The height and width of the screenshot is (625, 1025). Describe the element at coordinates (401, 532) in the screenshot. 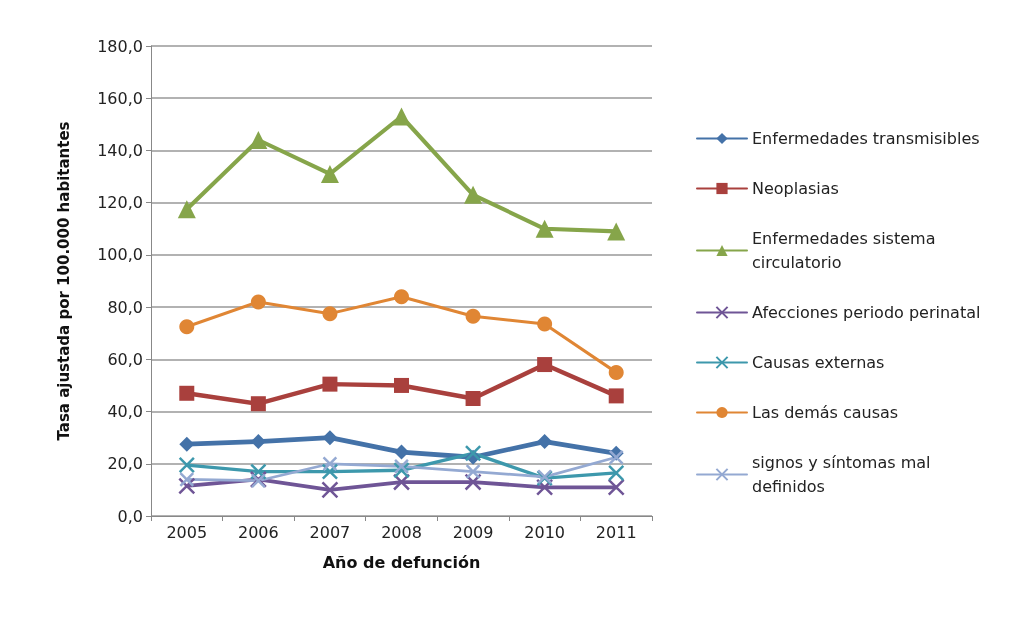

I see `x-tick-label: 2008` at that location.